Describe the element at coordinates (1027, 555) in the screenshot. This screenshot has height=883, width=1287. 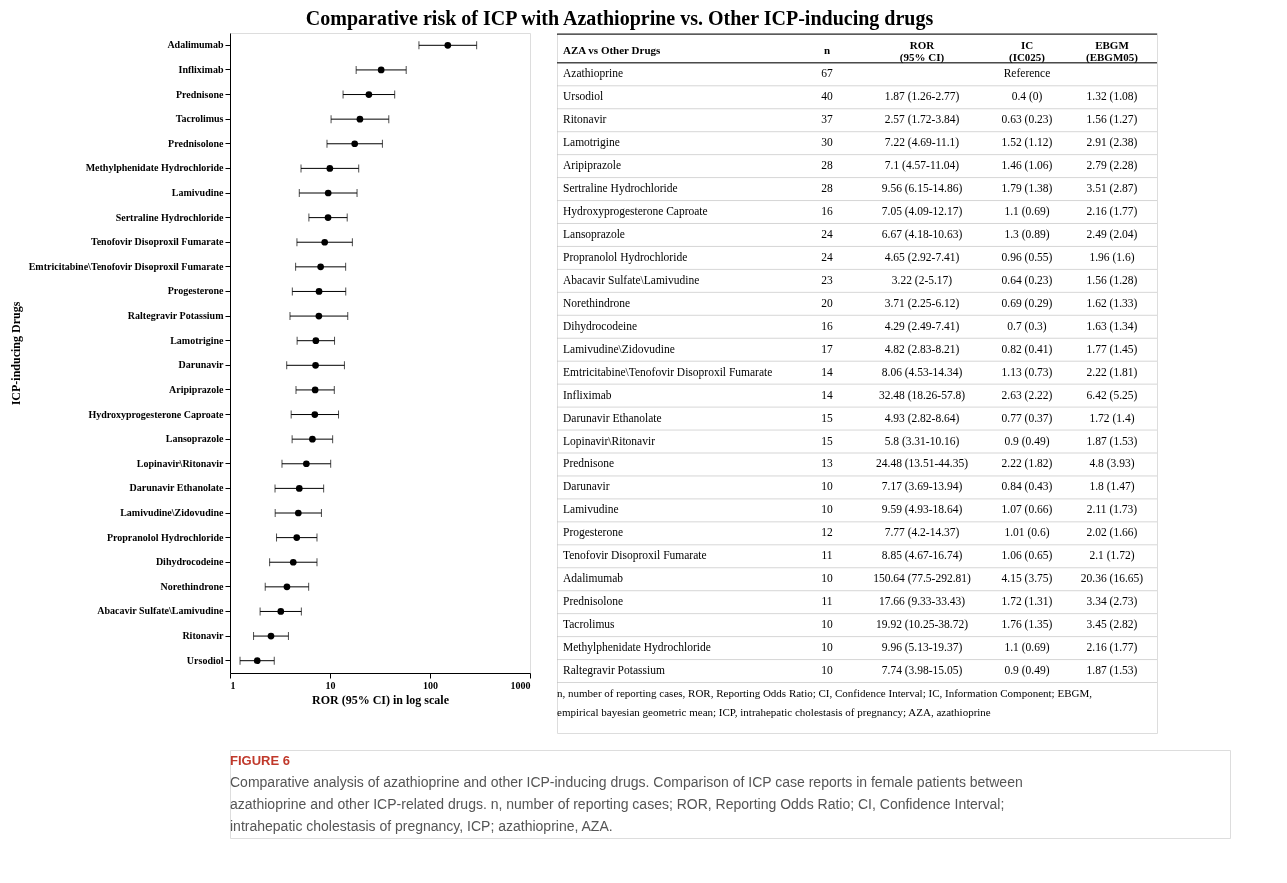
I see `text: 1.06 (0.65)` at that location.